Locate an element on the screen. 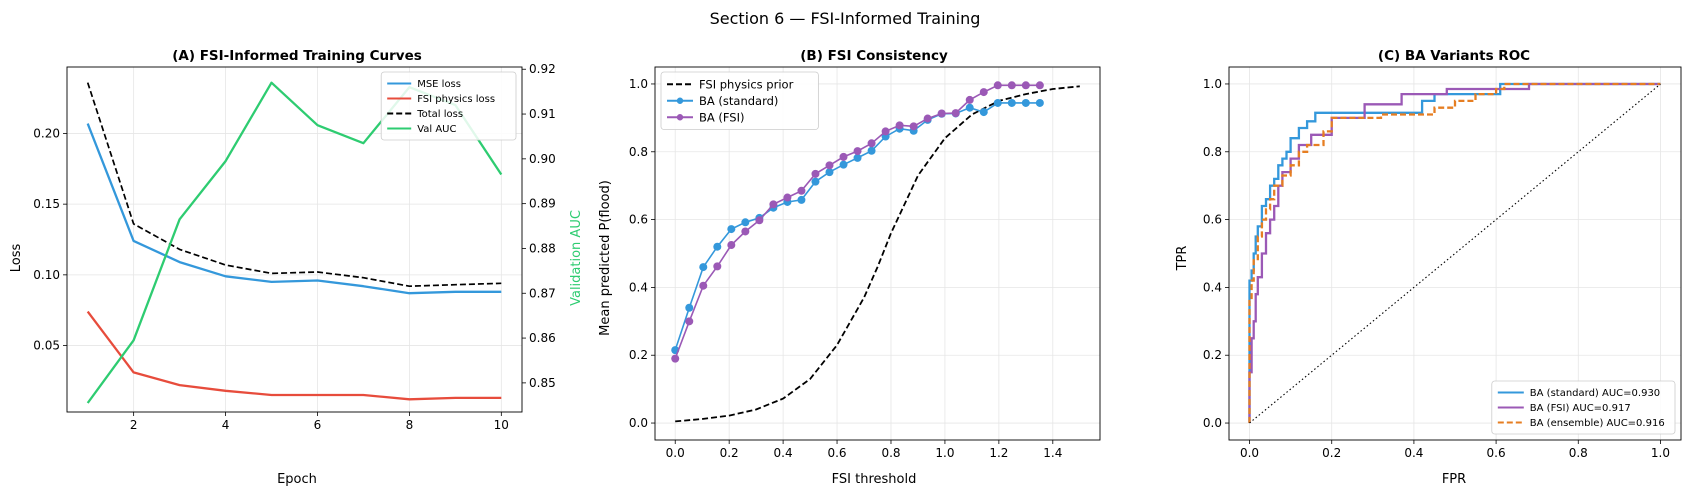 This screenshot has width=1690, height=495. chart-a-ytick-label: 0.15 is located at coordinates (46, 204).